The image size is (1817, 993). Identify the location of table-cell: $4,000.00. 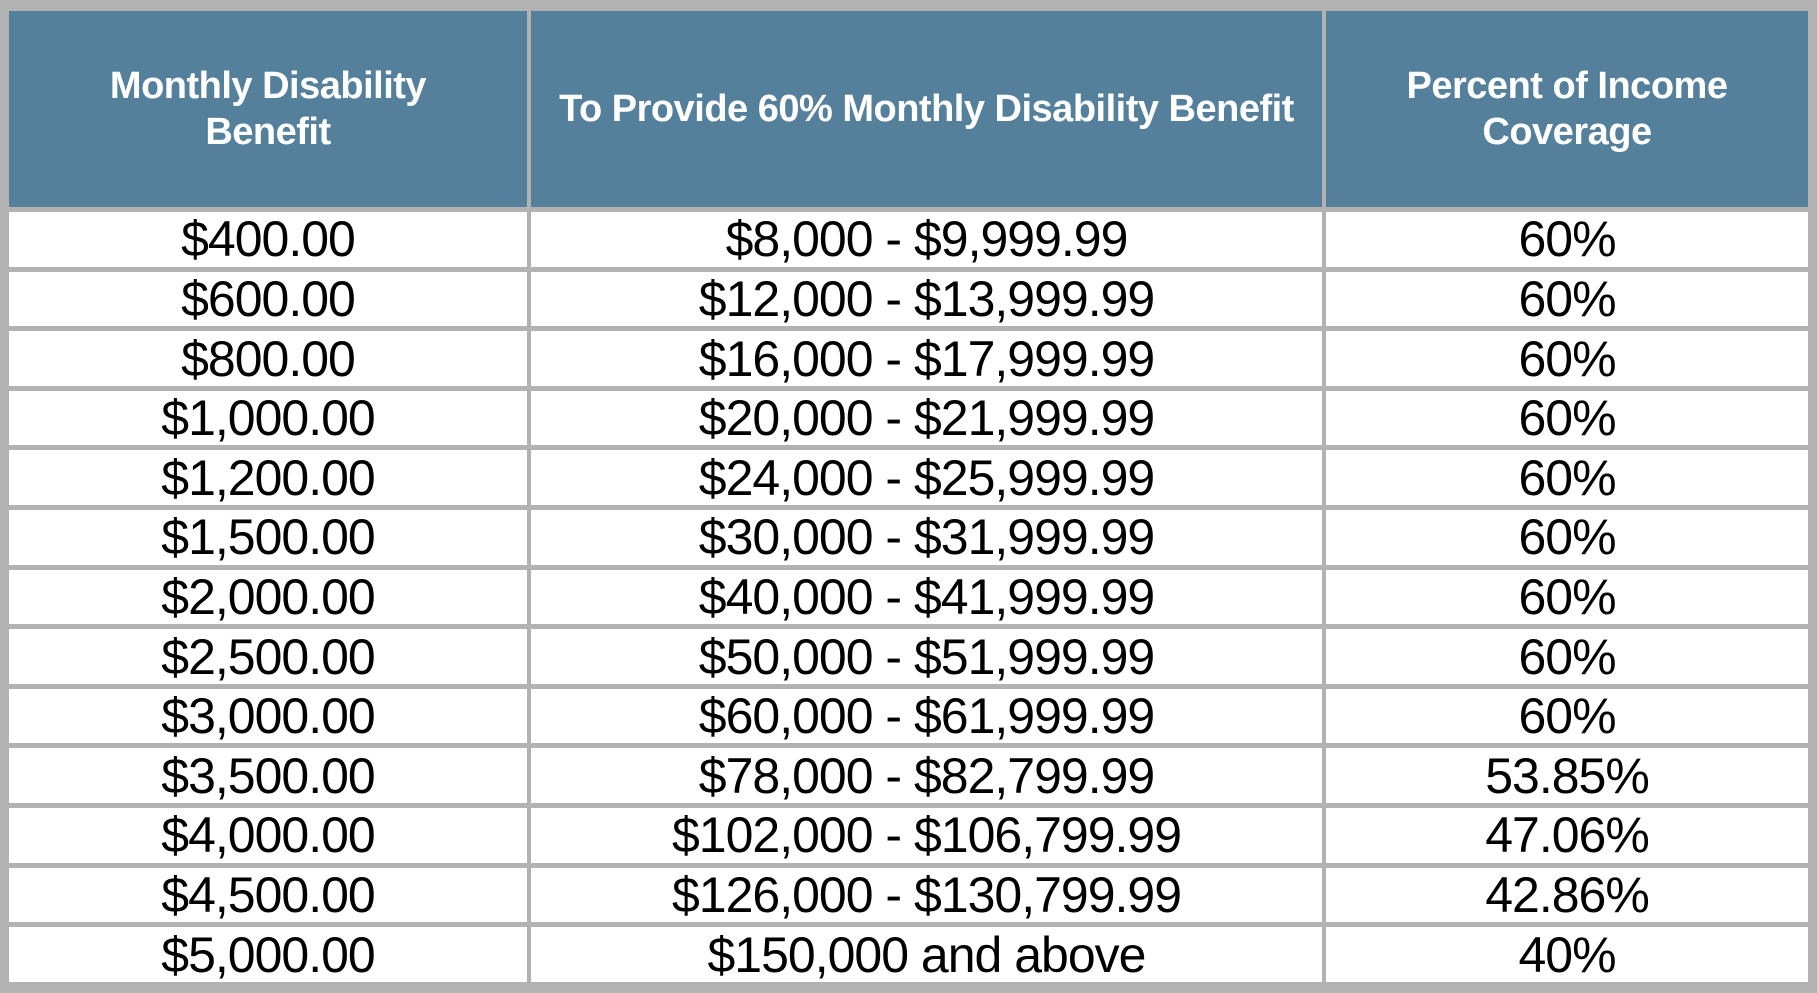
(268, 835).